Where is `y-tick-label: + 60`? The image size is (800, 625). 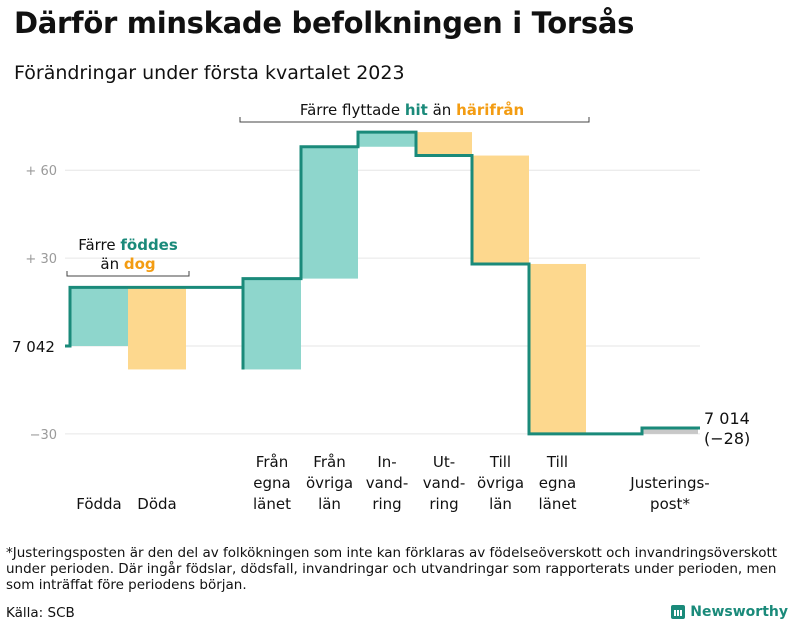 y-tick-label: + 60 is located at coordinates (41, 171).